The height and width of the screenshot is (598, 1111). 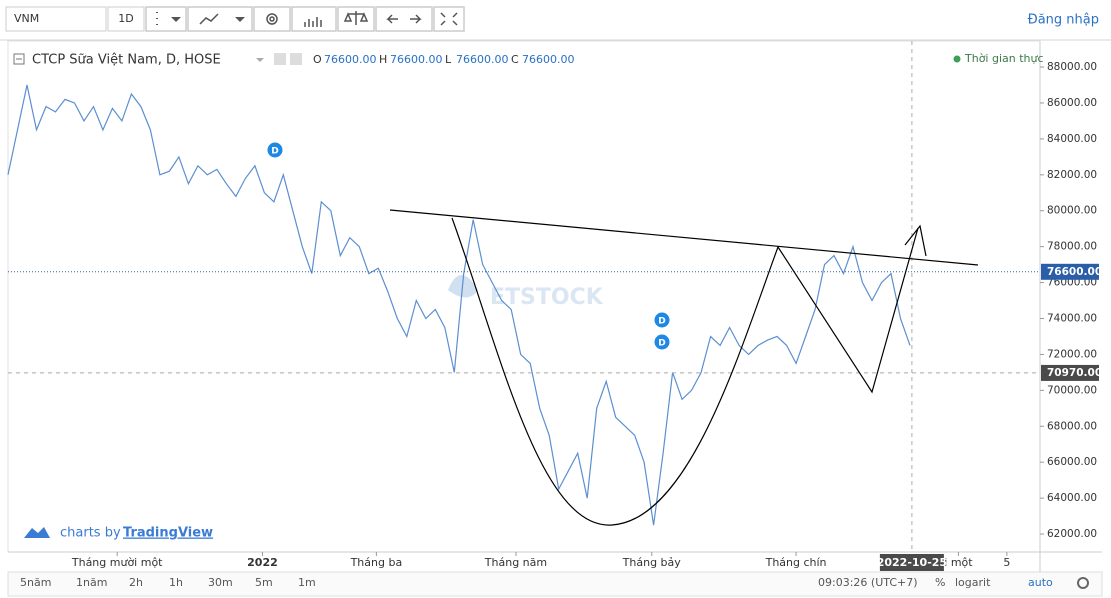 I want to click on x-tick-label: Tháng mười một, so click(x=117, y=562).